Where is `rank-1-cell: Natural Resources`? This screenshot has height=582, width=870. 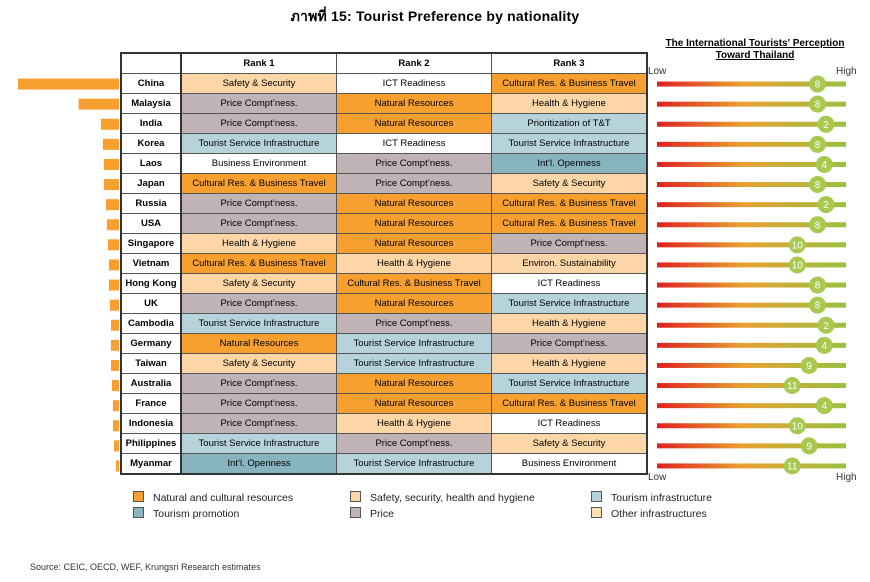
rank-1-cell: Natural Resources is located at coordinates (258, 343).